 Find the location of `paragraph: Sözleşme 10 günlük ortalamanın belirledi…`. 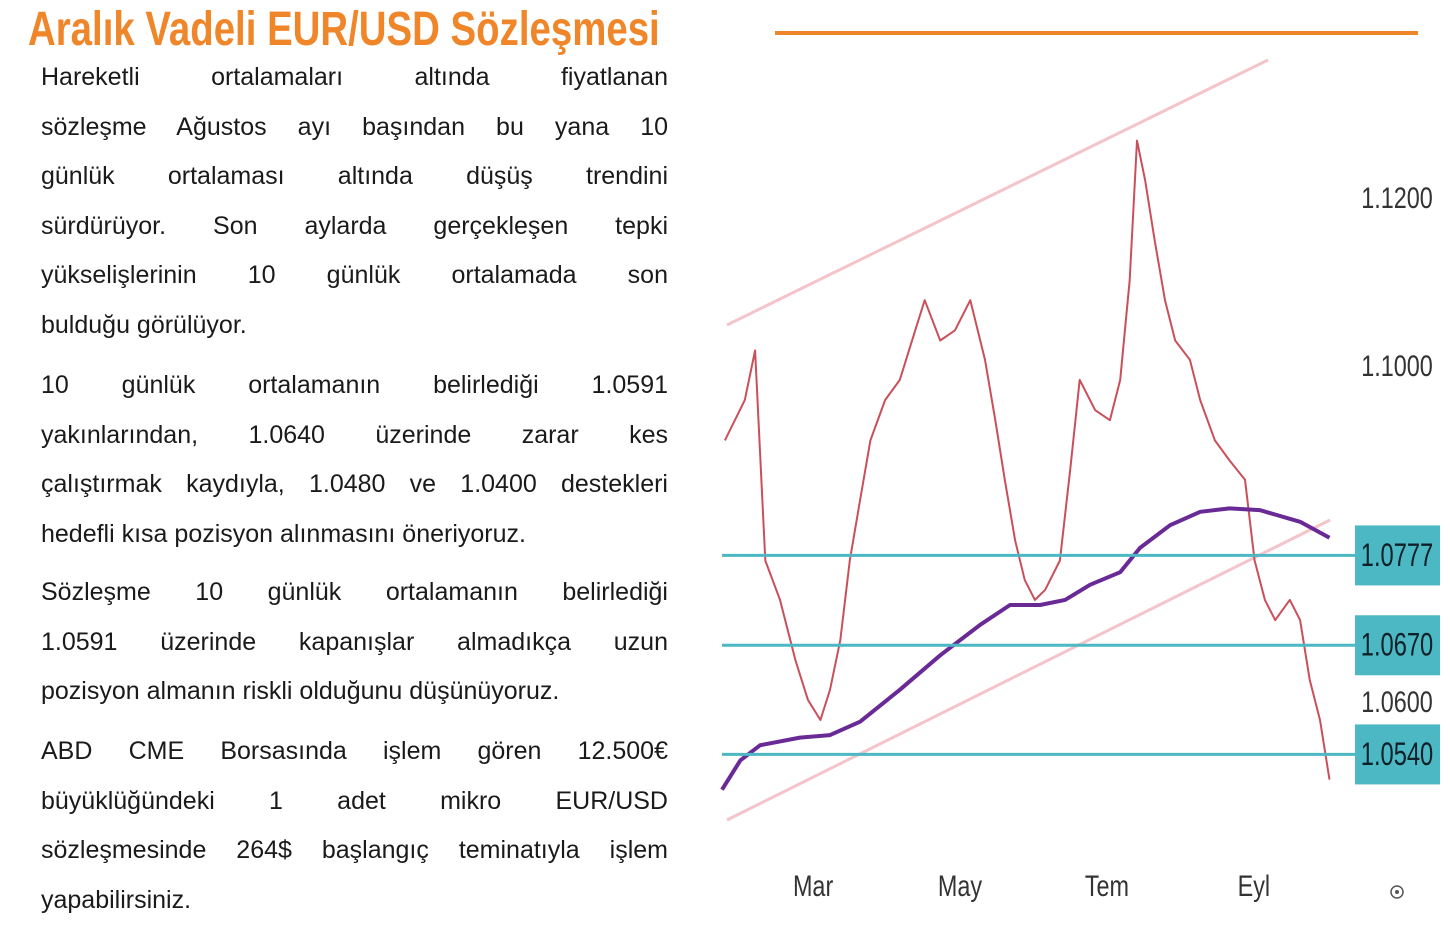

paragraph: Sözleşme 10 günlük ortalamanın belirledi… is located at coordinates (354, 642).